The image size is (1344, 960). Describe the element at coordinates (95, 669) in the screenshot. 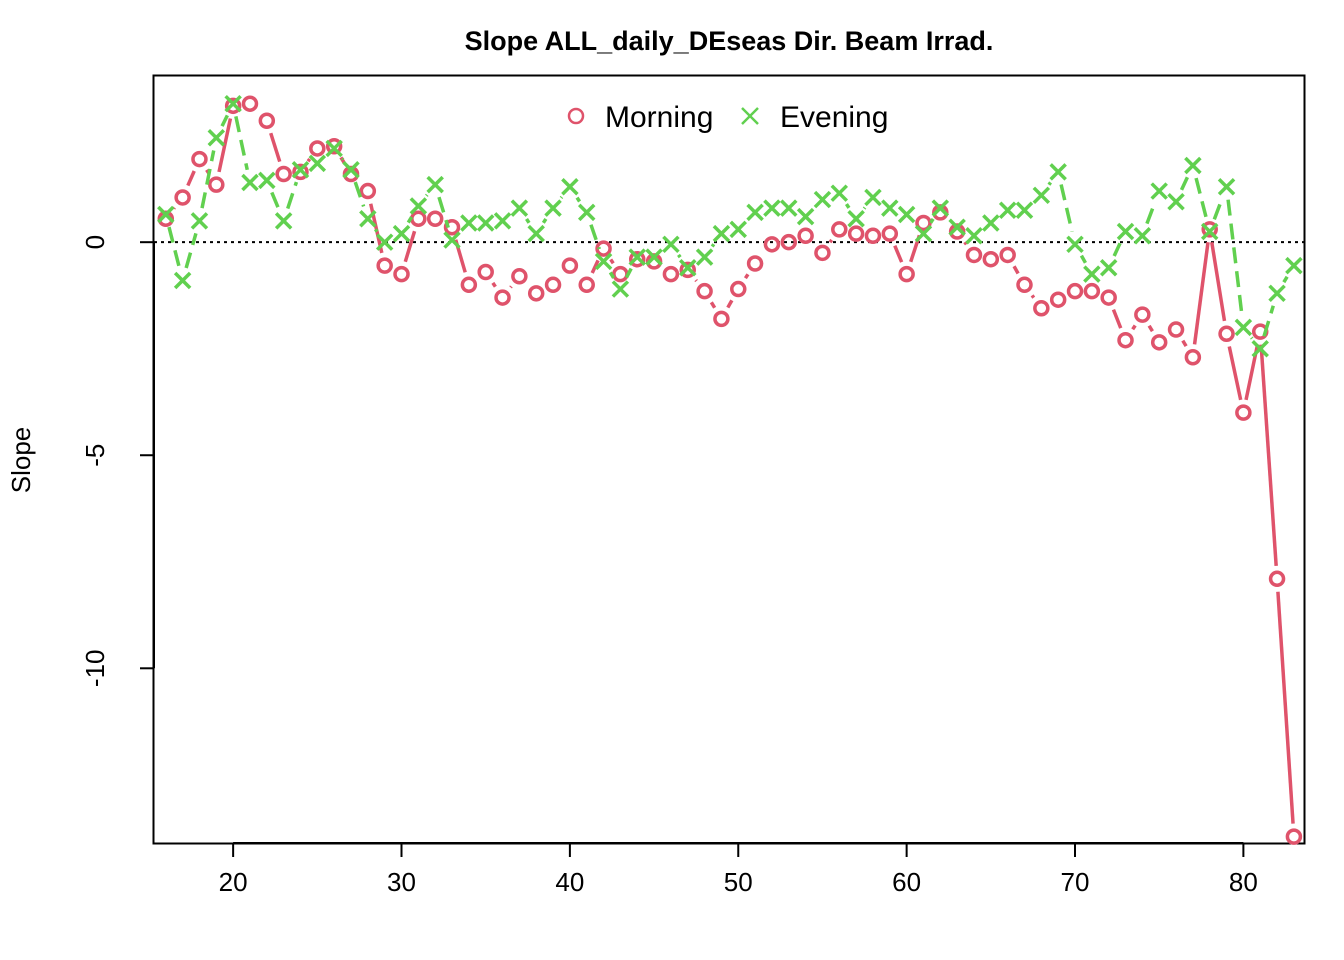

I see `y-tick-label: -10` at that location.